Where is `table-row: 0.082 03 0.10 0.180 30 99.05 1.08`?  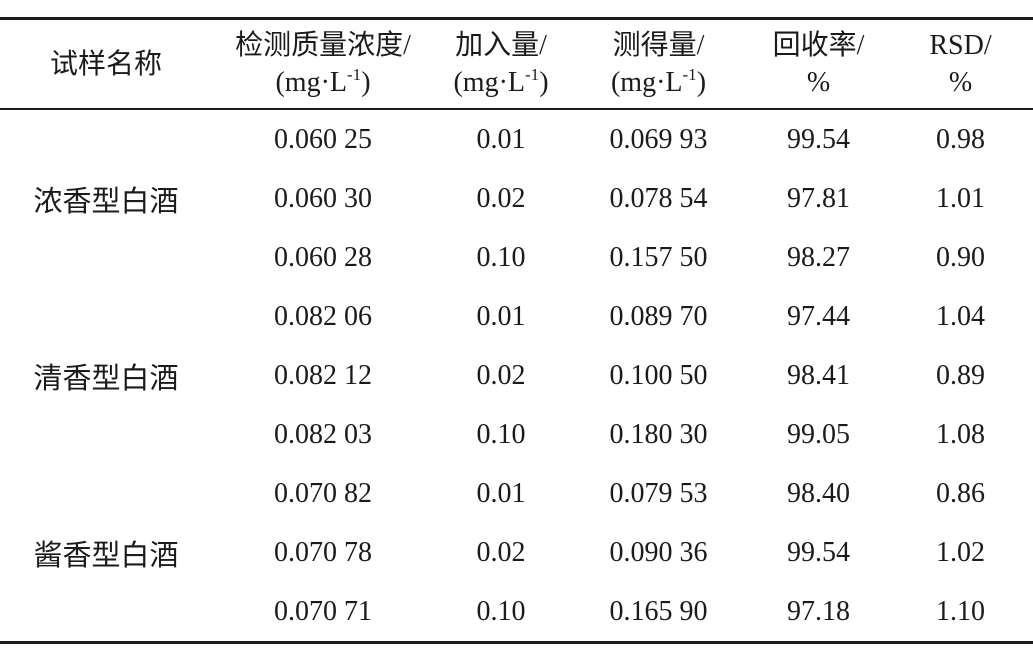 table-row: 0.082 03 0.10 0.180 30 99.05 1.08 is located at coordinates (516, 434).